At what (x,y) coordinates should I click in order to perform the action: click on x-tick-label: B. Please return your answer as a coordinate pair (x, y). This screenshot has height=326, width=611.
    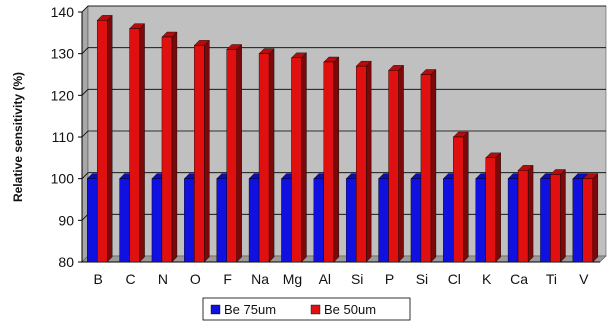
    Looking at the image, I should click on (98, 279).